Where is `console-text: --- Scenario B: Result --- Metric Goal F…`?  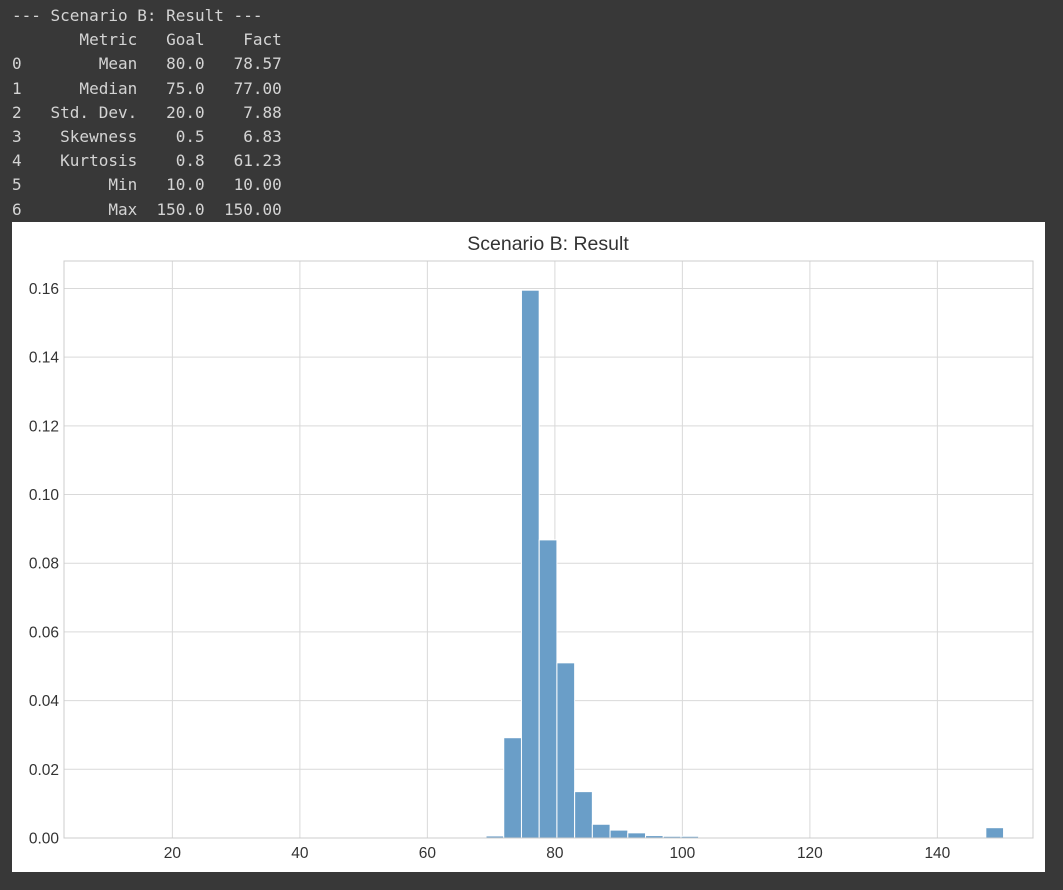
console-text: --- Scenario B: Result --- Metric Goal F… is located at coordinates (147, 113).